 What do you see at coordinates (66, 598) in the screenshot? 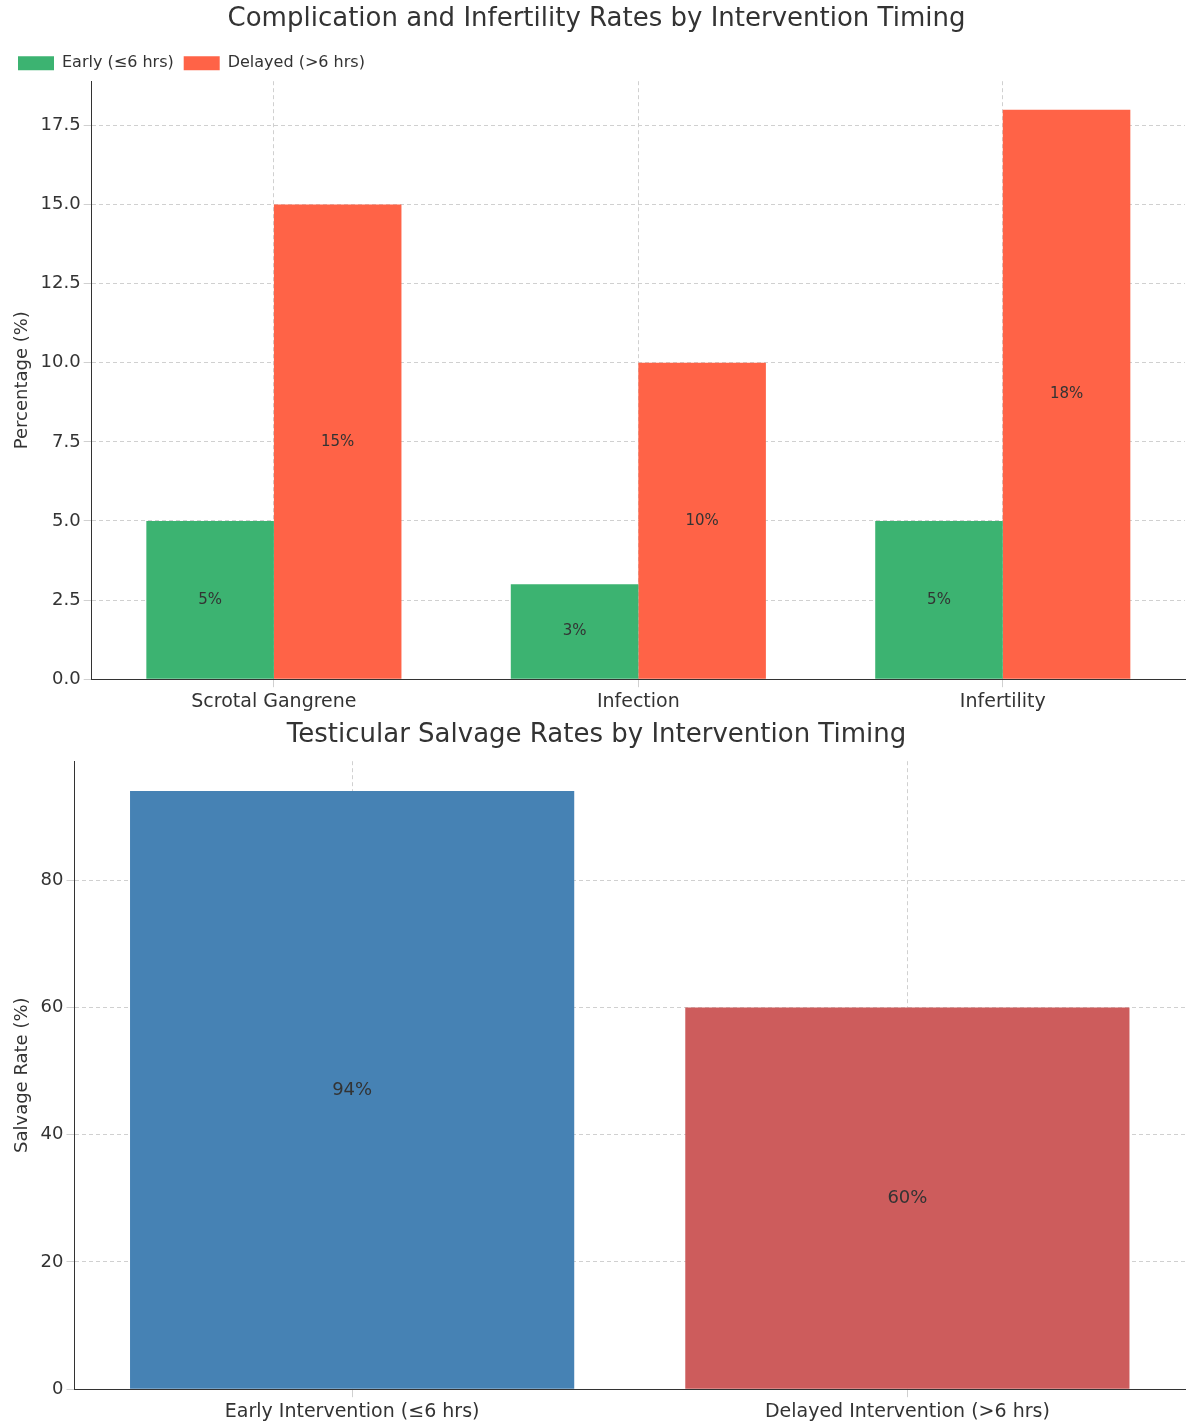
I see `y-tick-label: 2.5` at bounding box center [66, 598].